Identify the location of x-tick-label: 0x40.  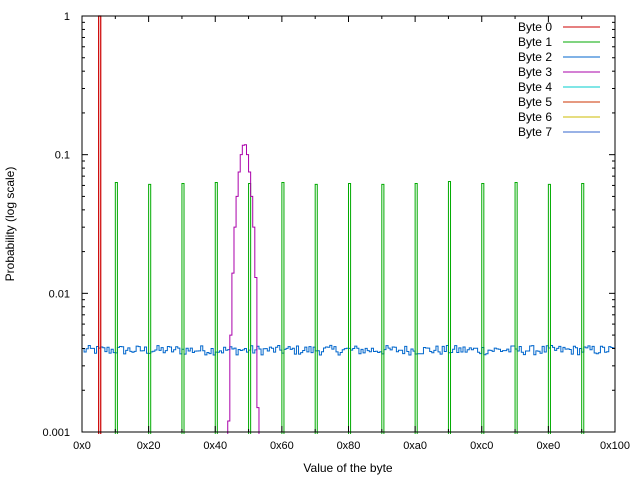
(215, 446).